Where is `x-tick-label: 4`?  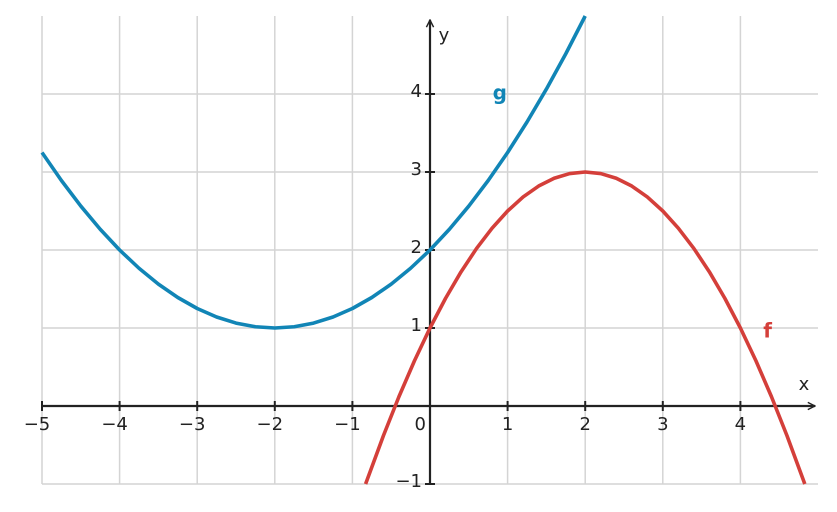 x-tick-label: 4 is located at coordinates (740, 424).